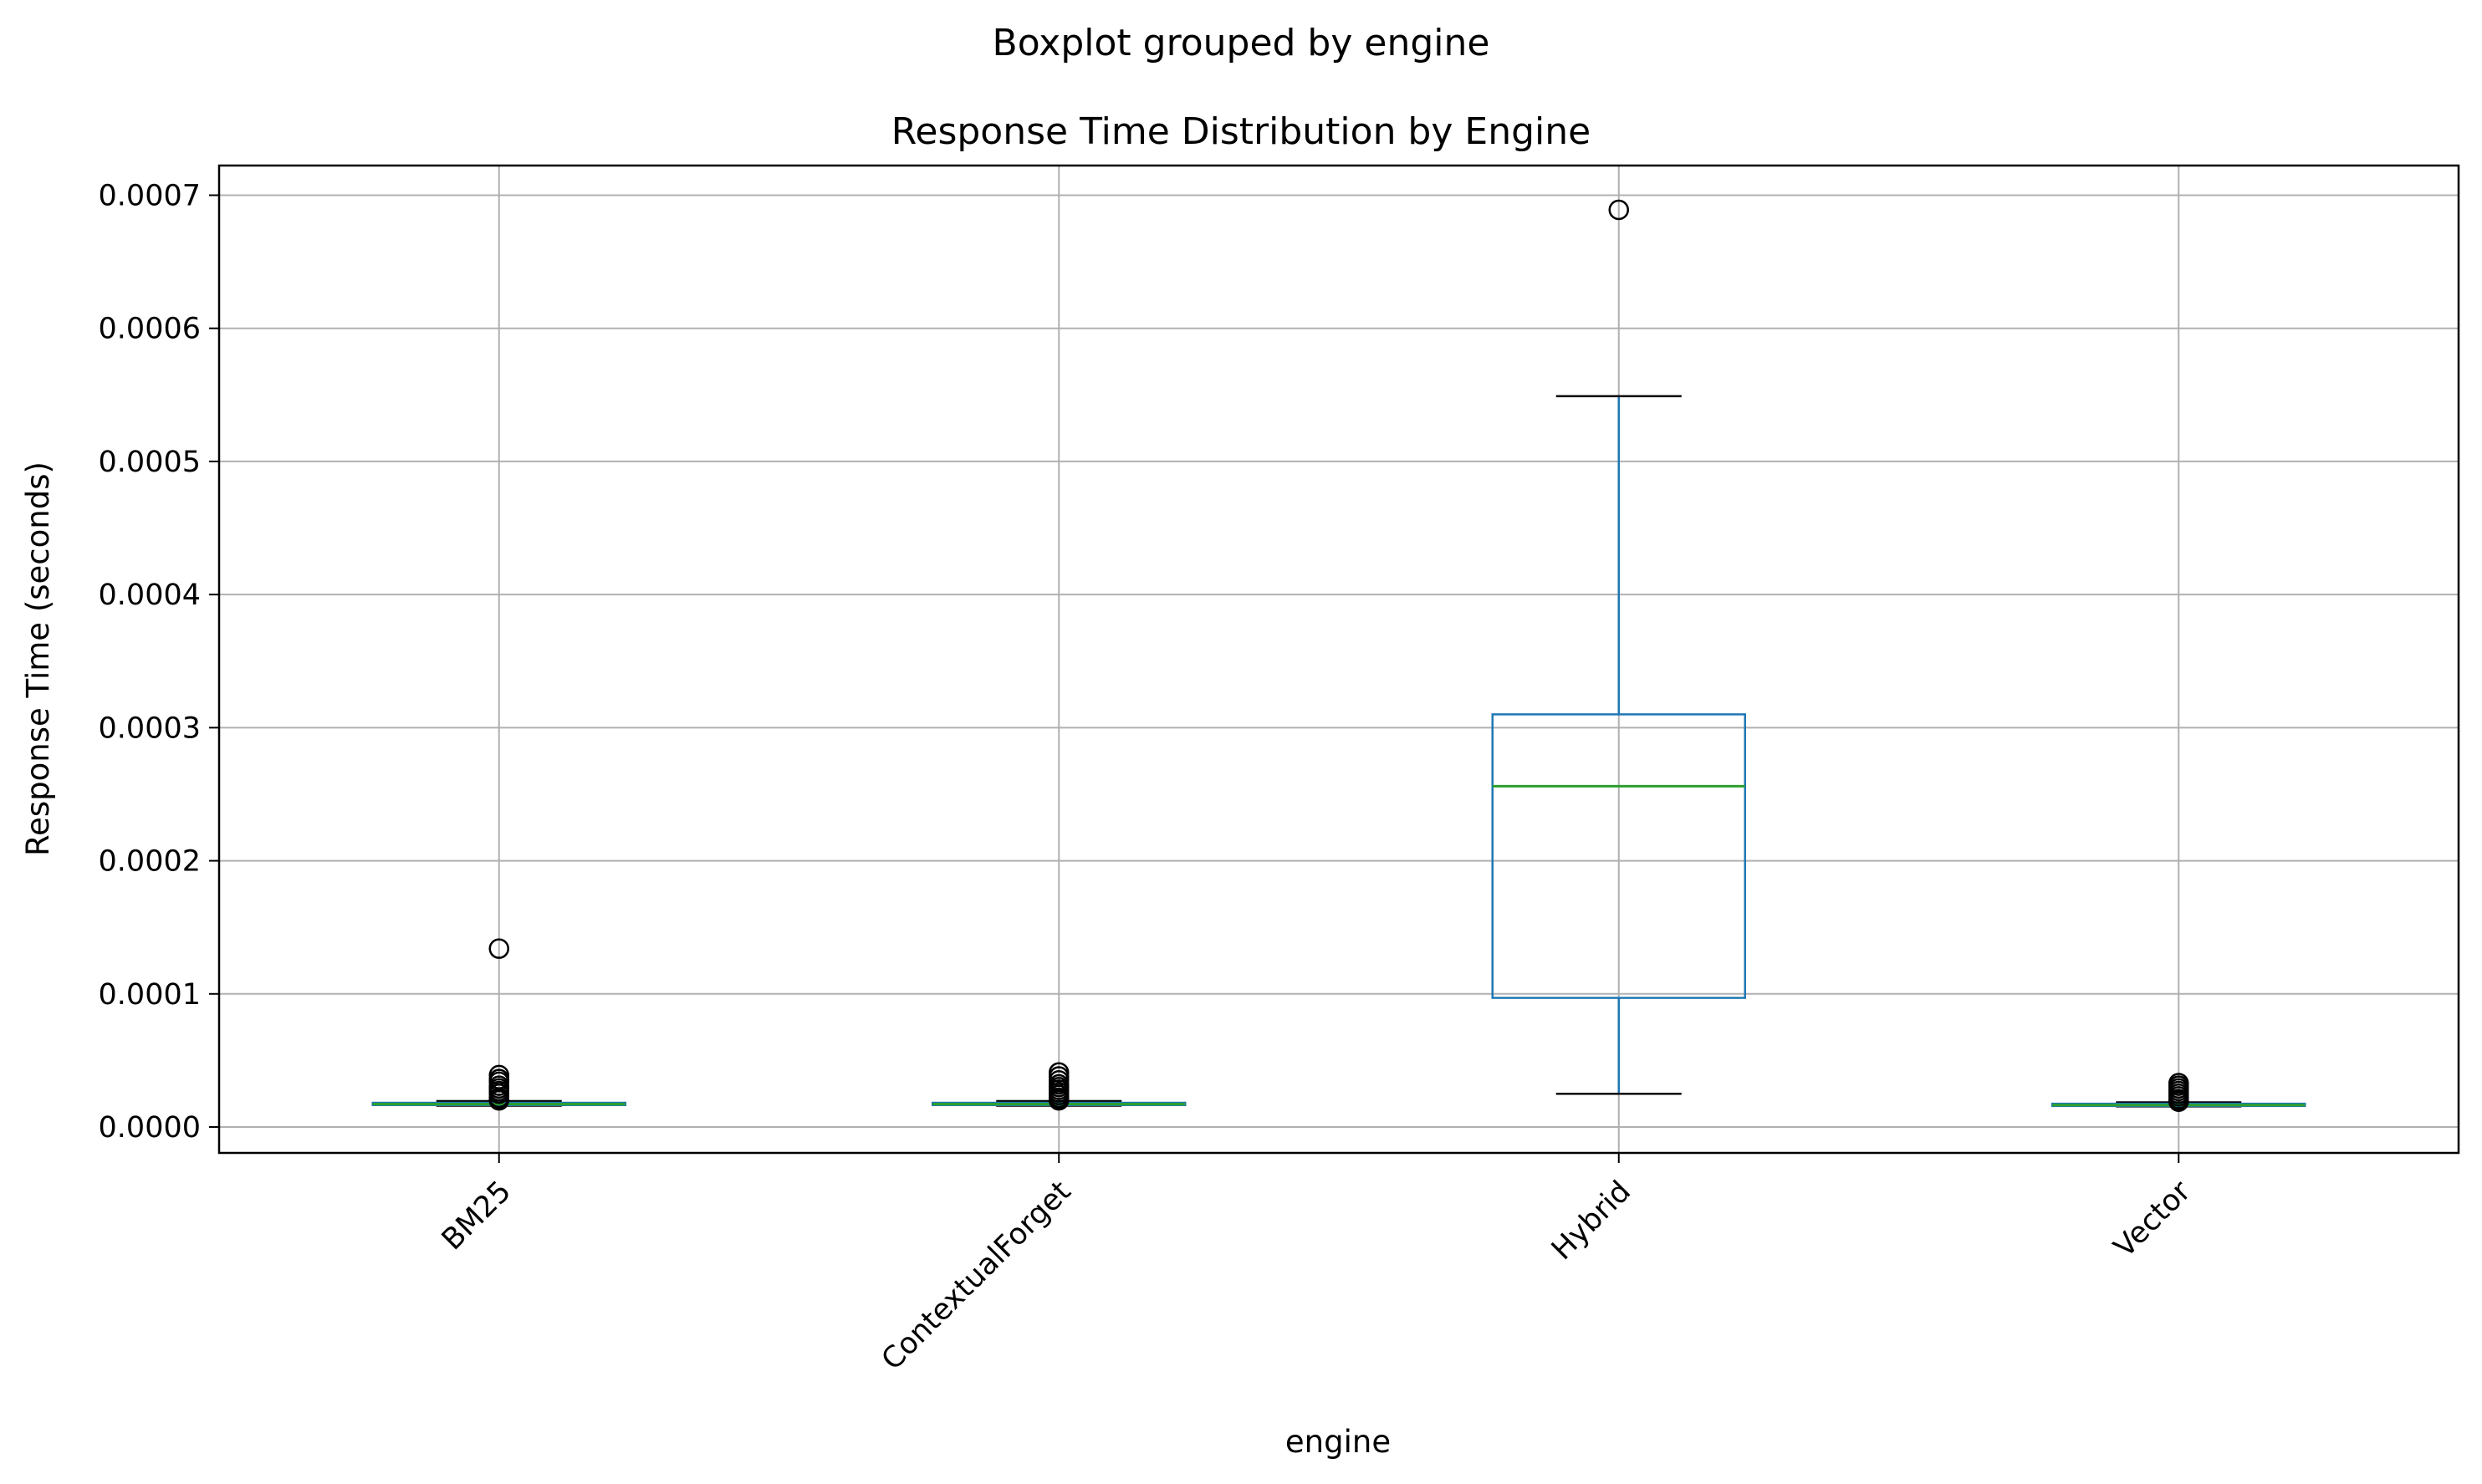  Describe the element at coordinates (150, 595) in the screenshot. I see `y-tick-label: 0.0004` at that location.